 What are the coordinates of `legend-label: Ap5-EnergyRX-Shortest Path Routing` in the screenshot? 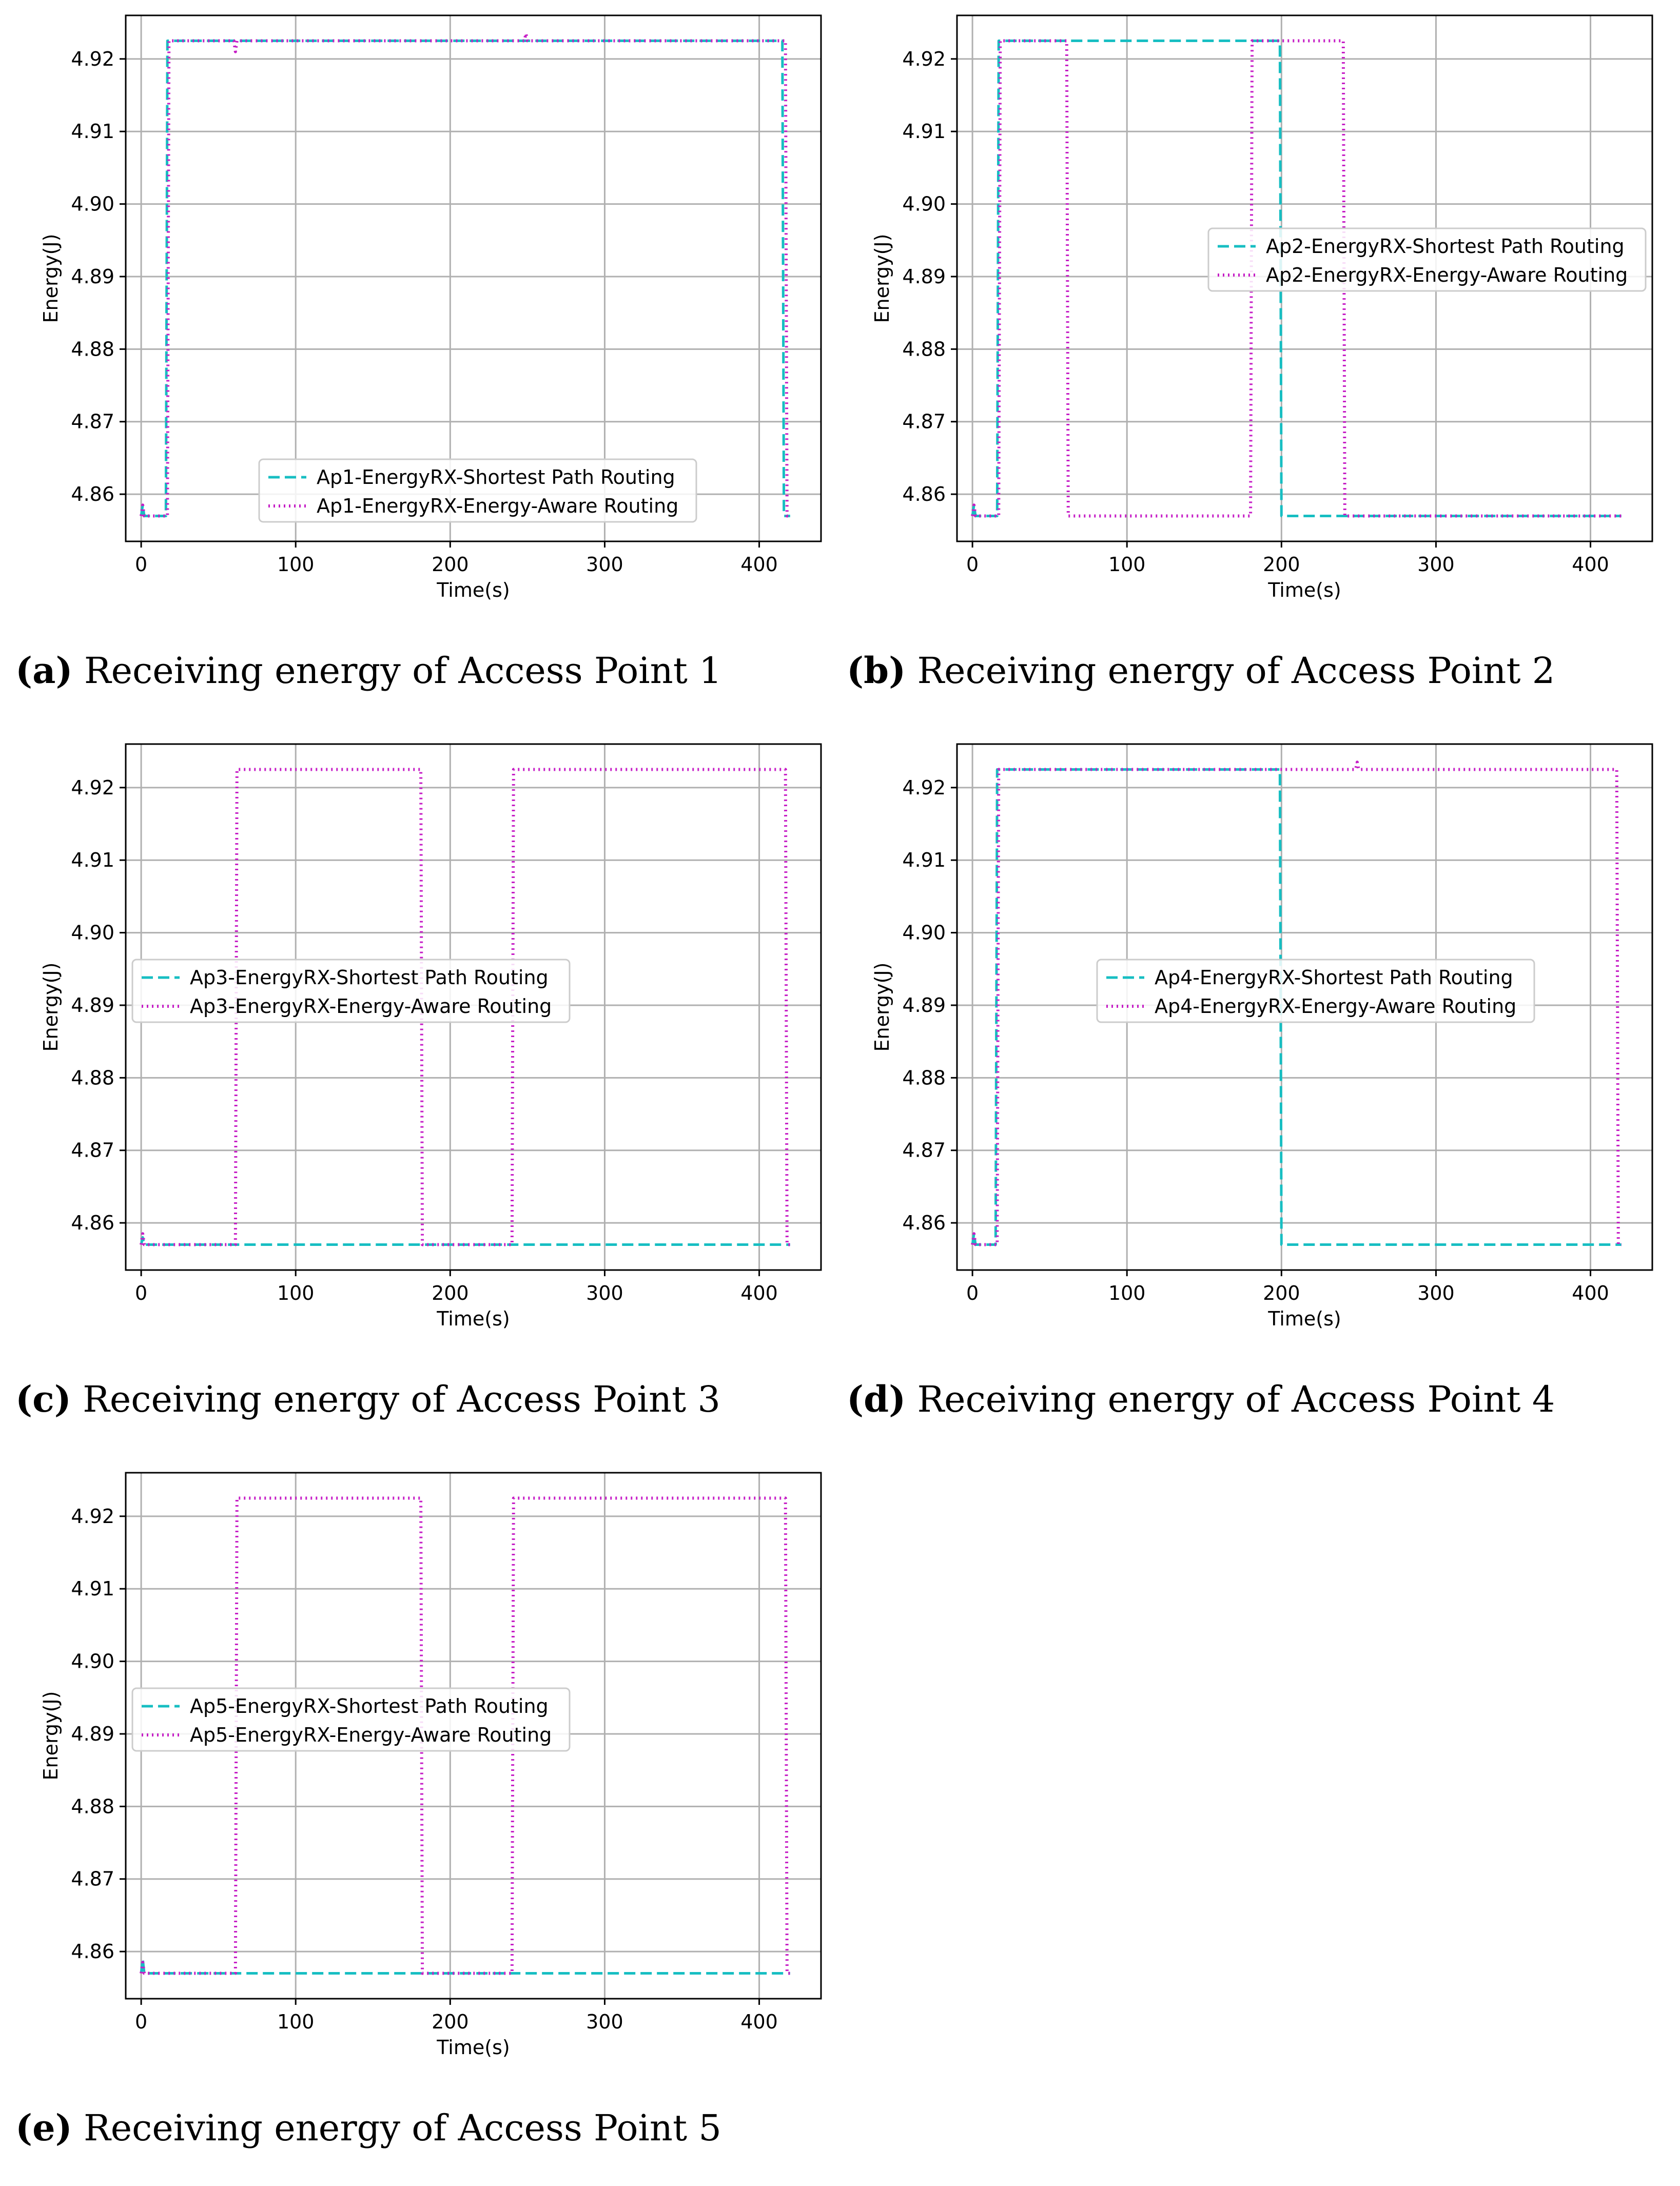 It's located at (369, 1706).